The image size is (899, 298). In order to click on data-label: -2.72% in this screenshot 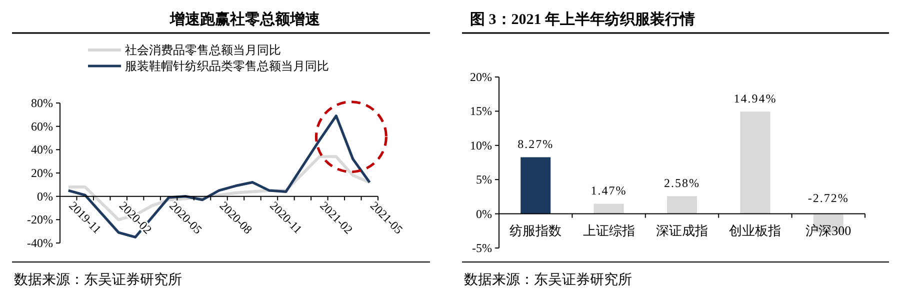, I will do `click(828, 197)`.